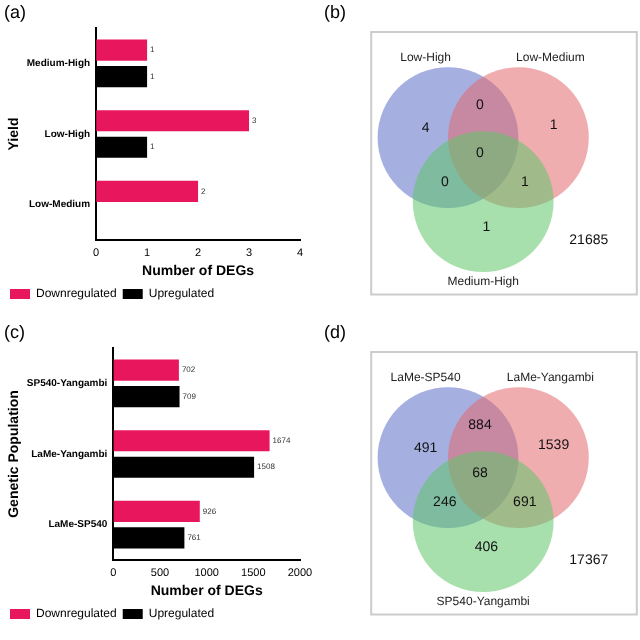 Image resolution: width=640 pixels, height=640 pixels. Describe the element at coordinates (335, 12) in the screenshot. I see `text: (b)` at that location.